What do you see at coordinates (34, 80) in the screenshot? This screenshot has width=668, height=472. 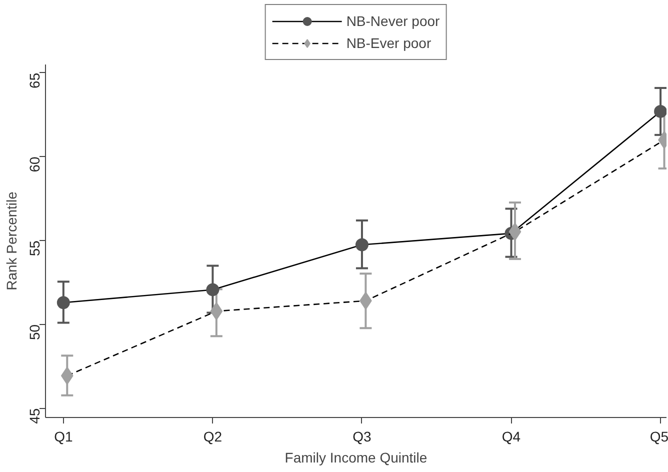 I see `y-tick-label: 65` at bounding box center [34, 80].